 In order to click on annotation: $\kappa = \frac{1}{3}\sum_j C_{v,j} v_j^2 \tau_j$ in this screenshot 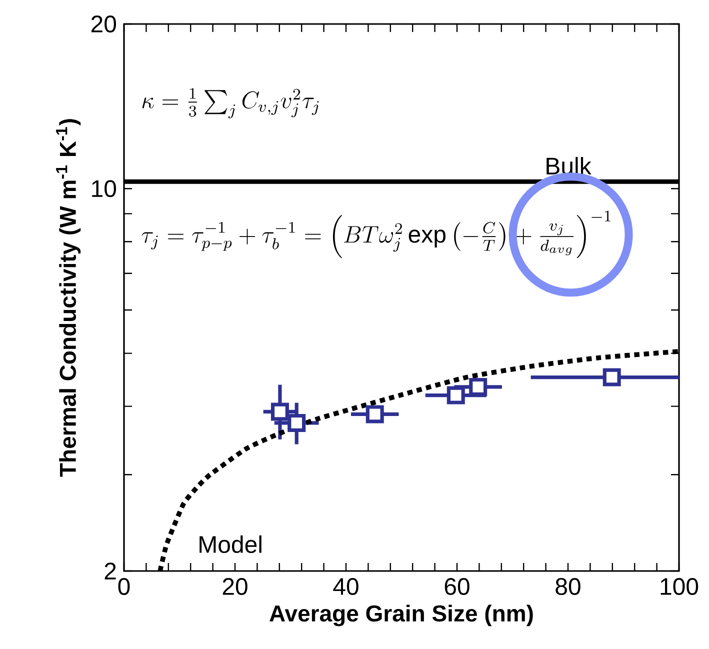, I will do `click(230, 103)`.